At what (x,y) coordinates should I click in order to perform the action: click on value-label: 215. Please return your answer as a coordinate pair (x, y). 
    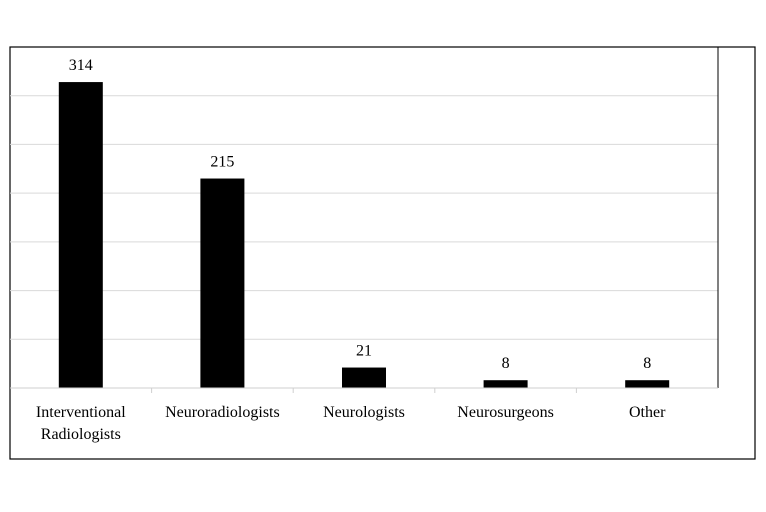
    Looking at the image, I should click on (222, 162).